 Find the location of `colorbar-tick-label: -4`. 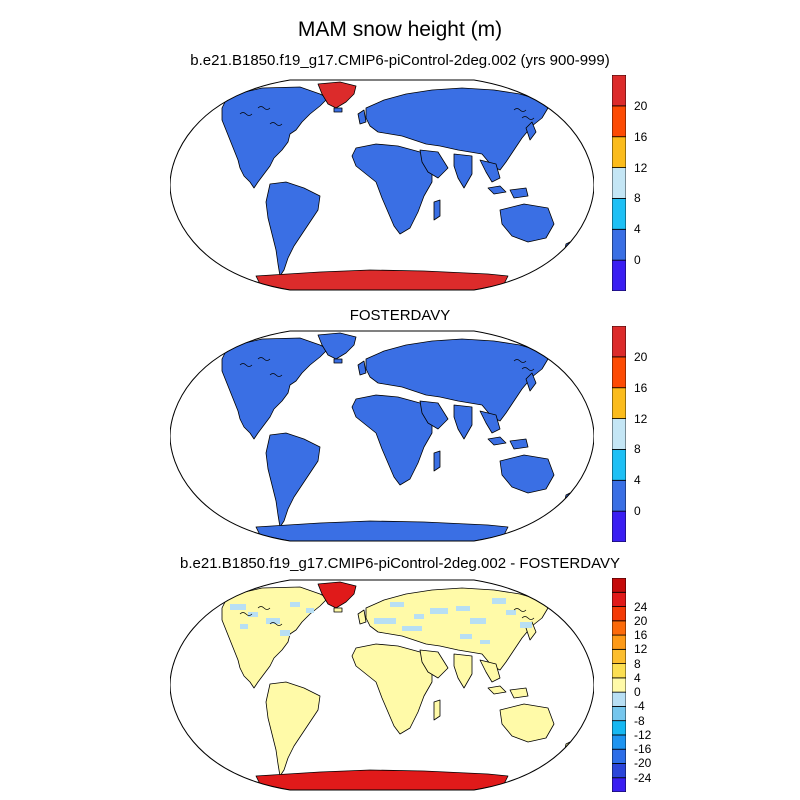

colorbar-tick-label: -4 is located at coordinates (639, 706).